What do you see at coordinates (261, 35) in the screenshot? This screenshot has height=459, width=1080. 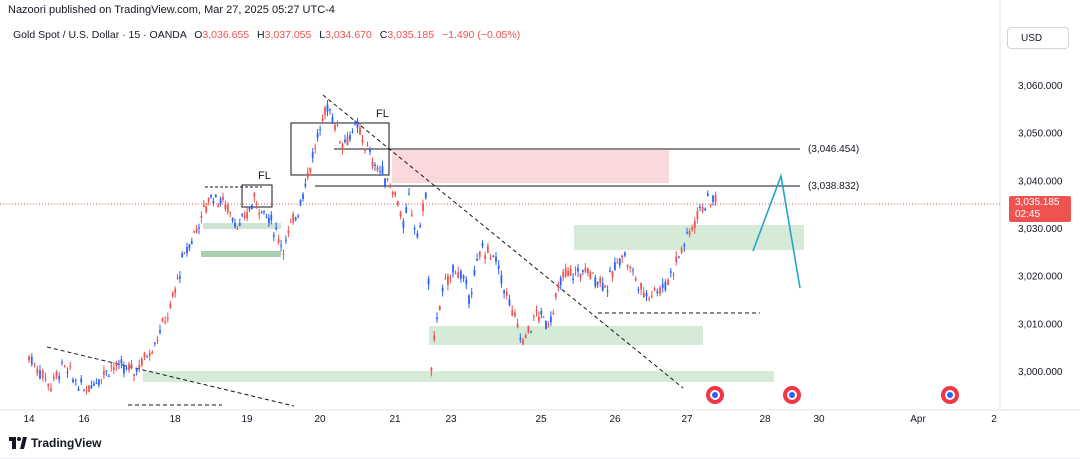 I see `high-label: H` at bounding box center [261, 35].